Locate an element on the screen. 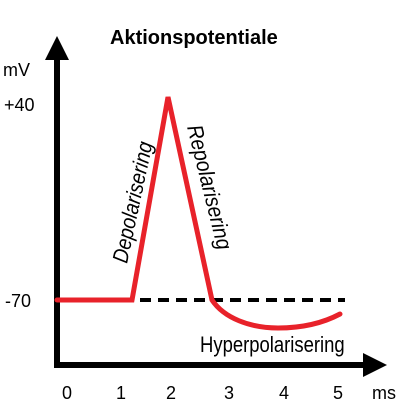 This screenshot has height=411, width=400. x-axis-unit: ms is located at coordinates (384, 393).